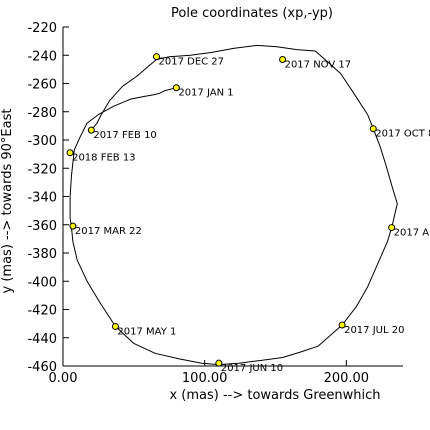 Image resolution: width=430 pixels, height=430 pixels. What do you see at coordinates (42, 282) in the screenshot?
I see `y-tick-label: -400` at bounding box center [42, 282].